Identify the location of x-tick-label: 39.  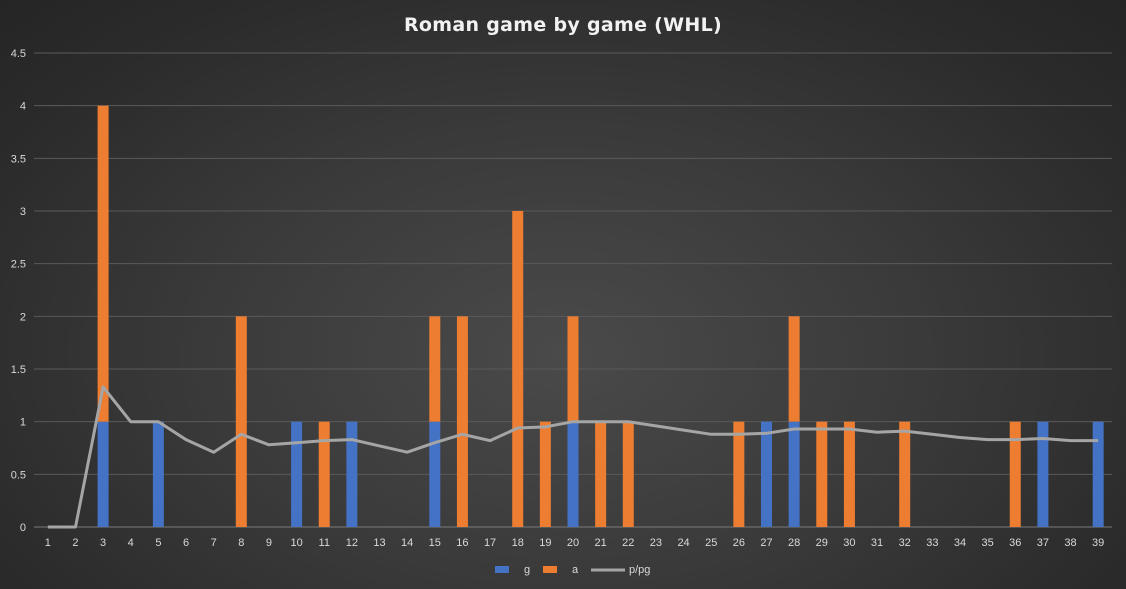
(1098, 543).